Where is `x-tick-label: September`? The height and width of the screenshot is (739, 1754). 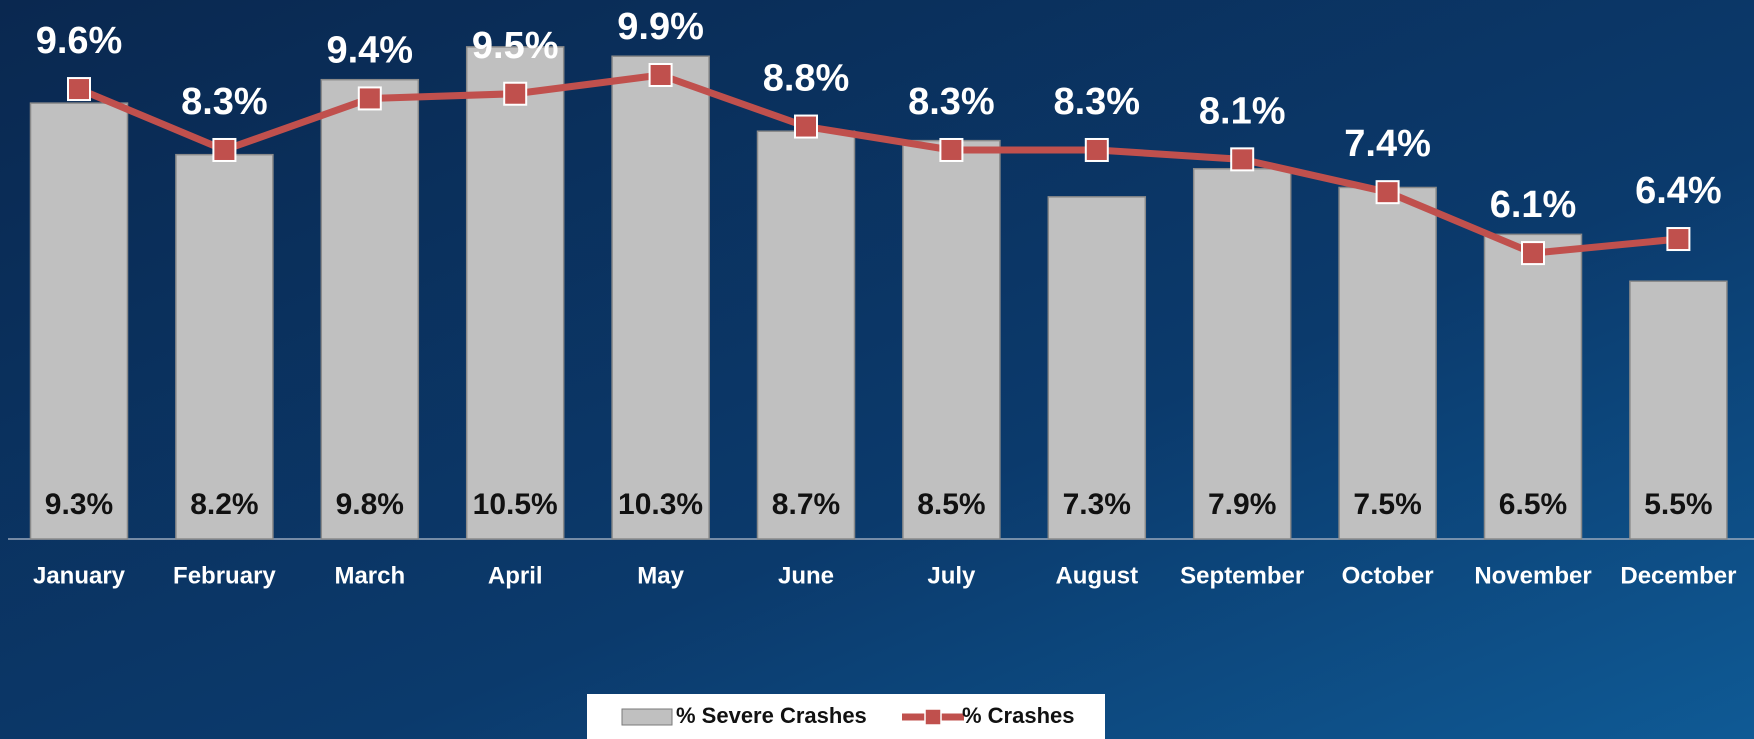 x-tick-label: September is located at coordinates (1242, 575).